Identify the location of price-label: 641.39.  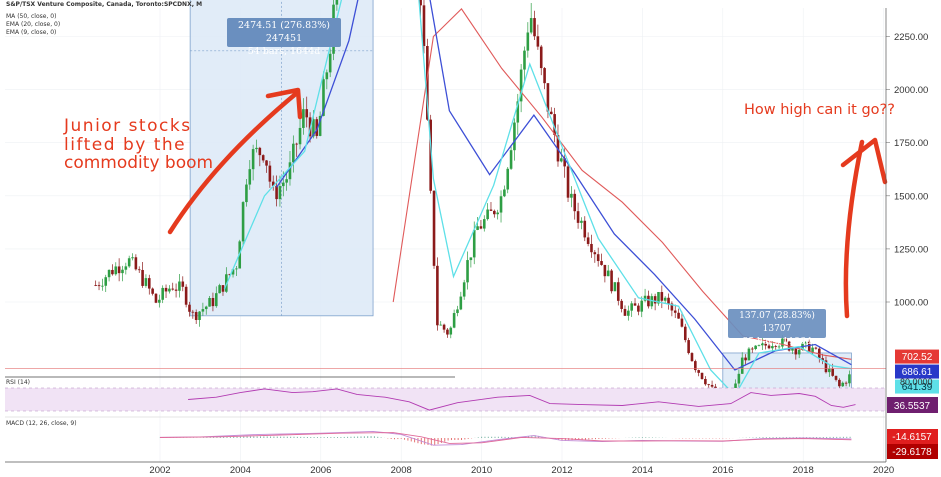
(917, 387).